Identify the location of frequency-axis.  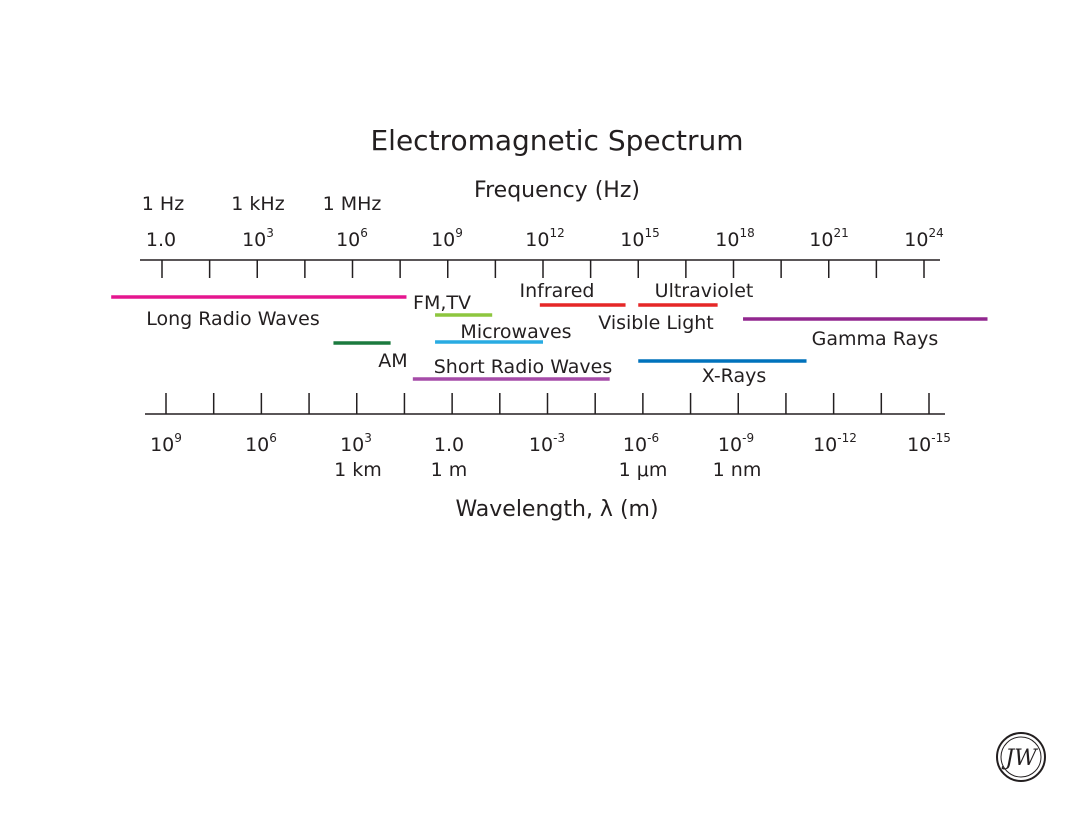
(540, 268).